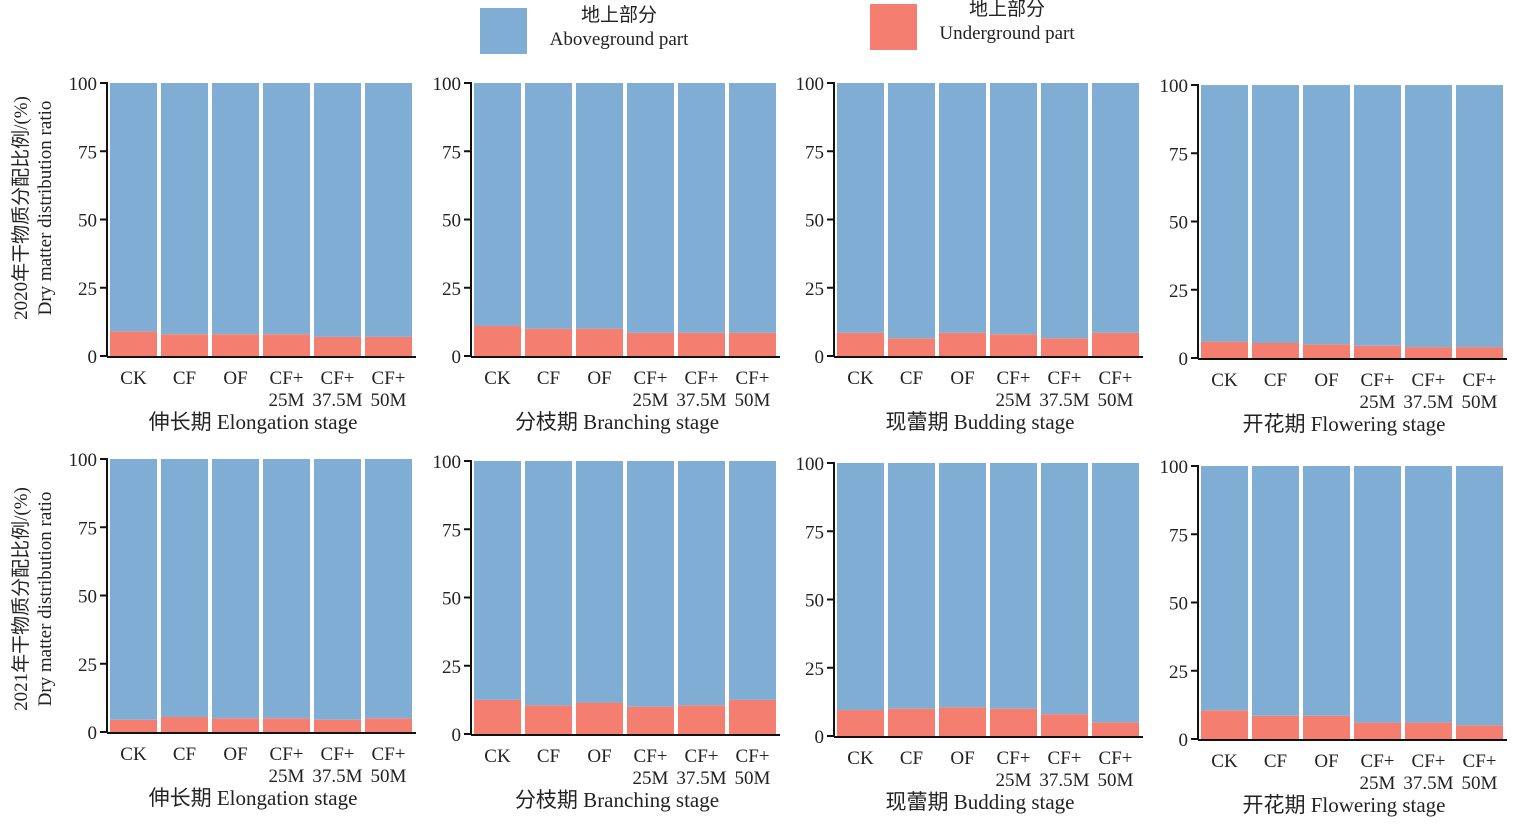 The image size is (1521, 826). What do you see at coordinates (503, 31) in the screenshot?
I see `legend-swatch-aboveground` at bounding box center [503, 31].